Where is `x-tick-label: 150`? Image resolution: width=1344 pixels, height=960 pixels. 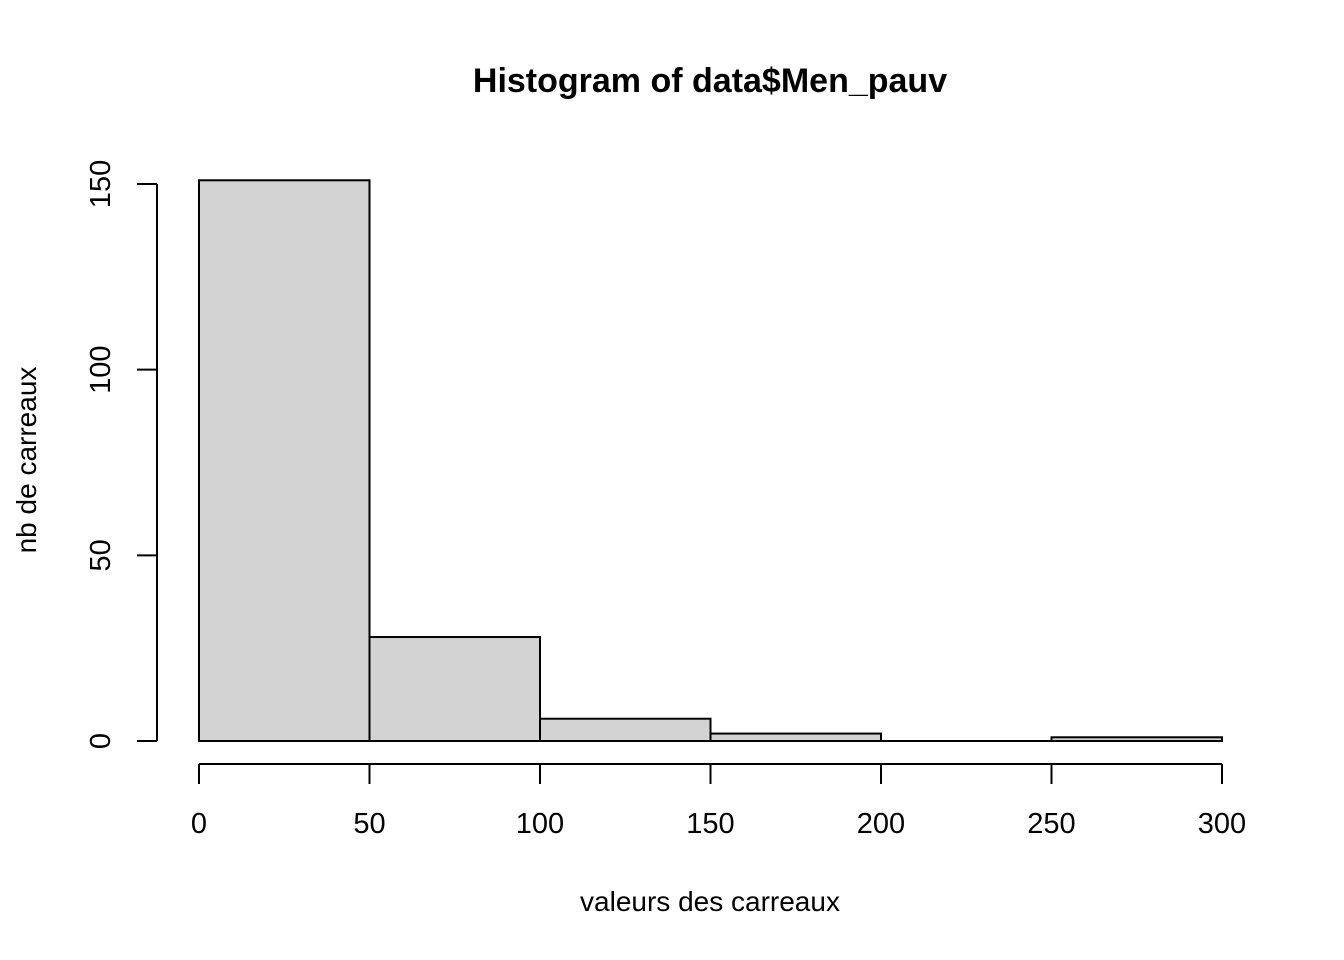 x-tick-label: 150 is located at coordinates (710, 824).